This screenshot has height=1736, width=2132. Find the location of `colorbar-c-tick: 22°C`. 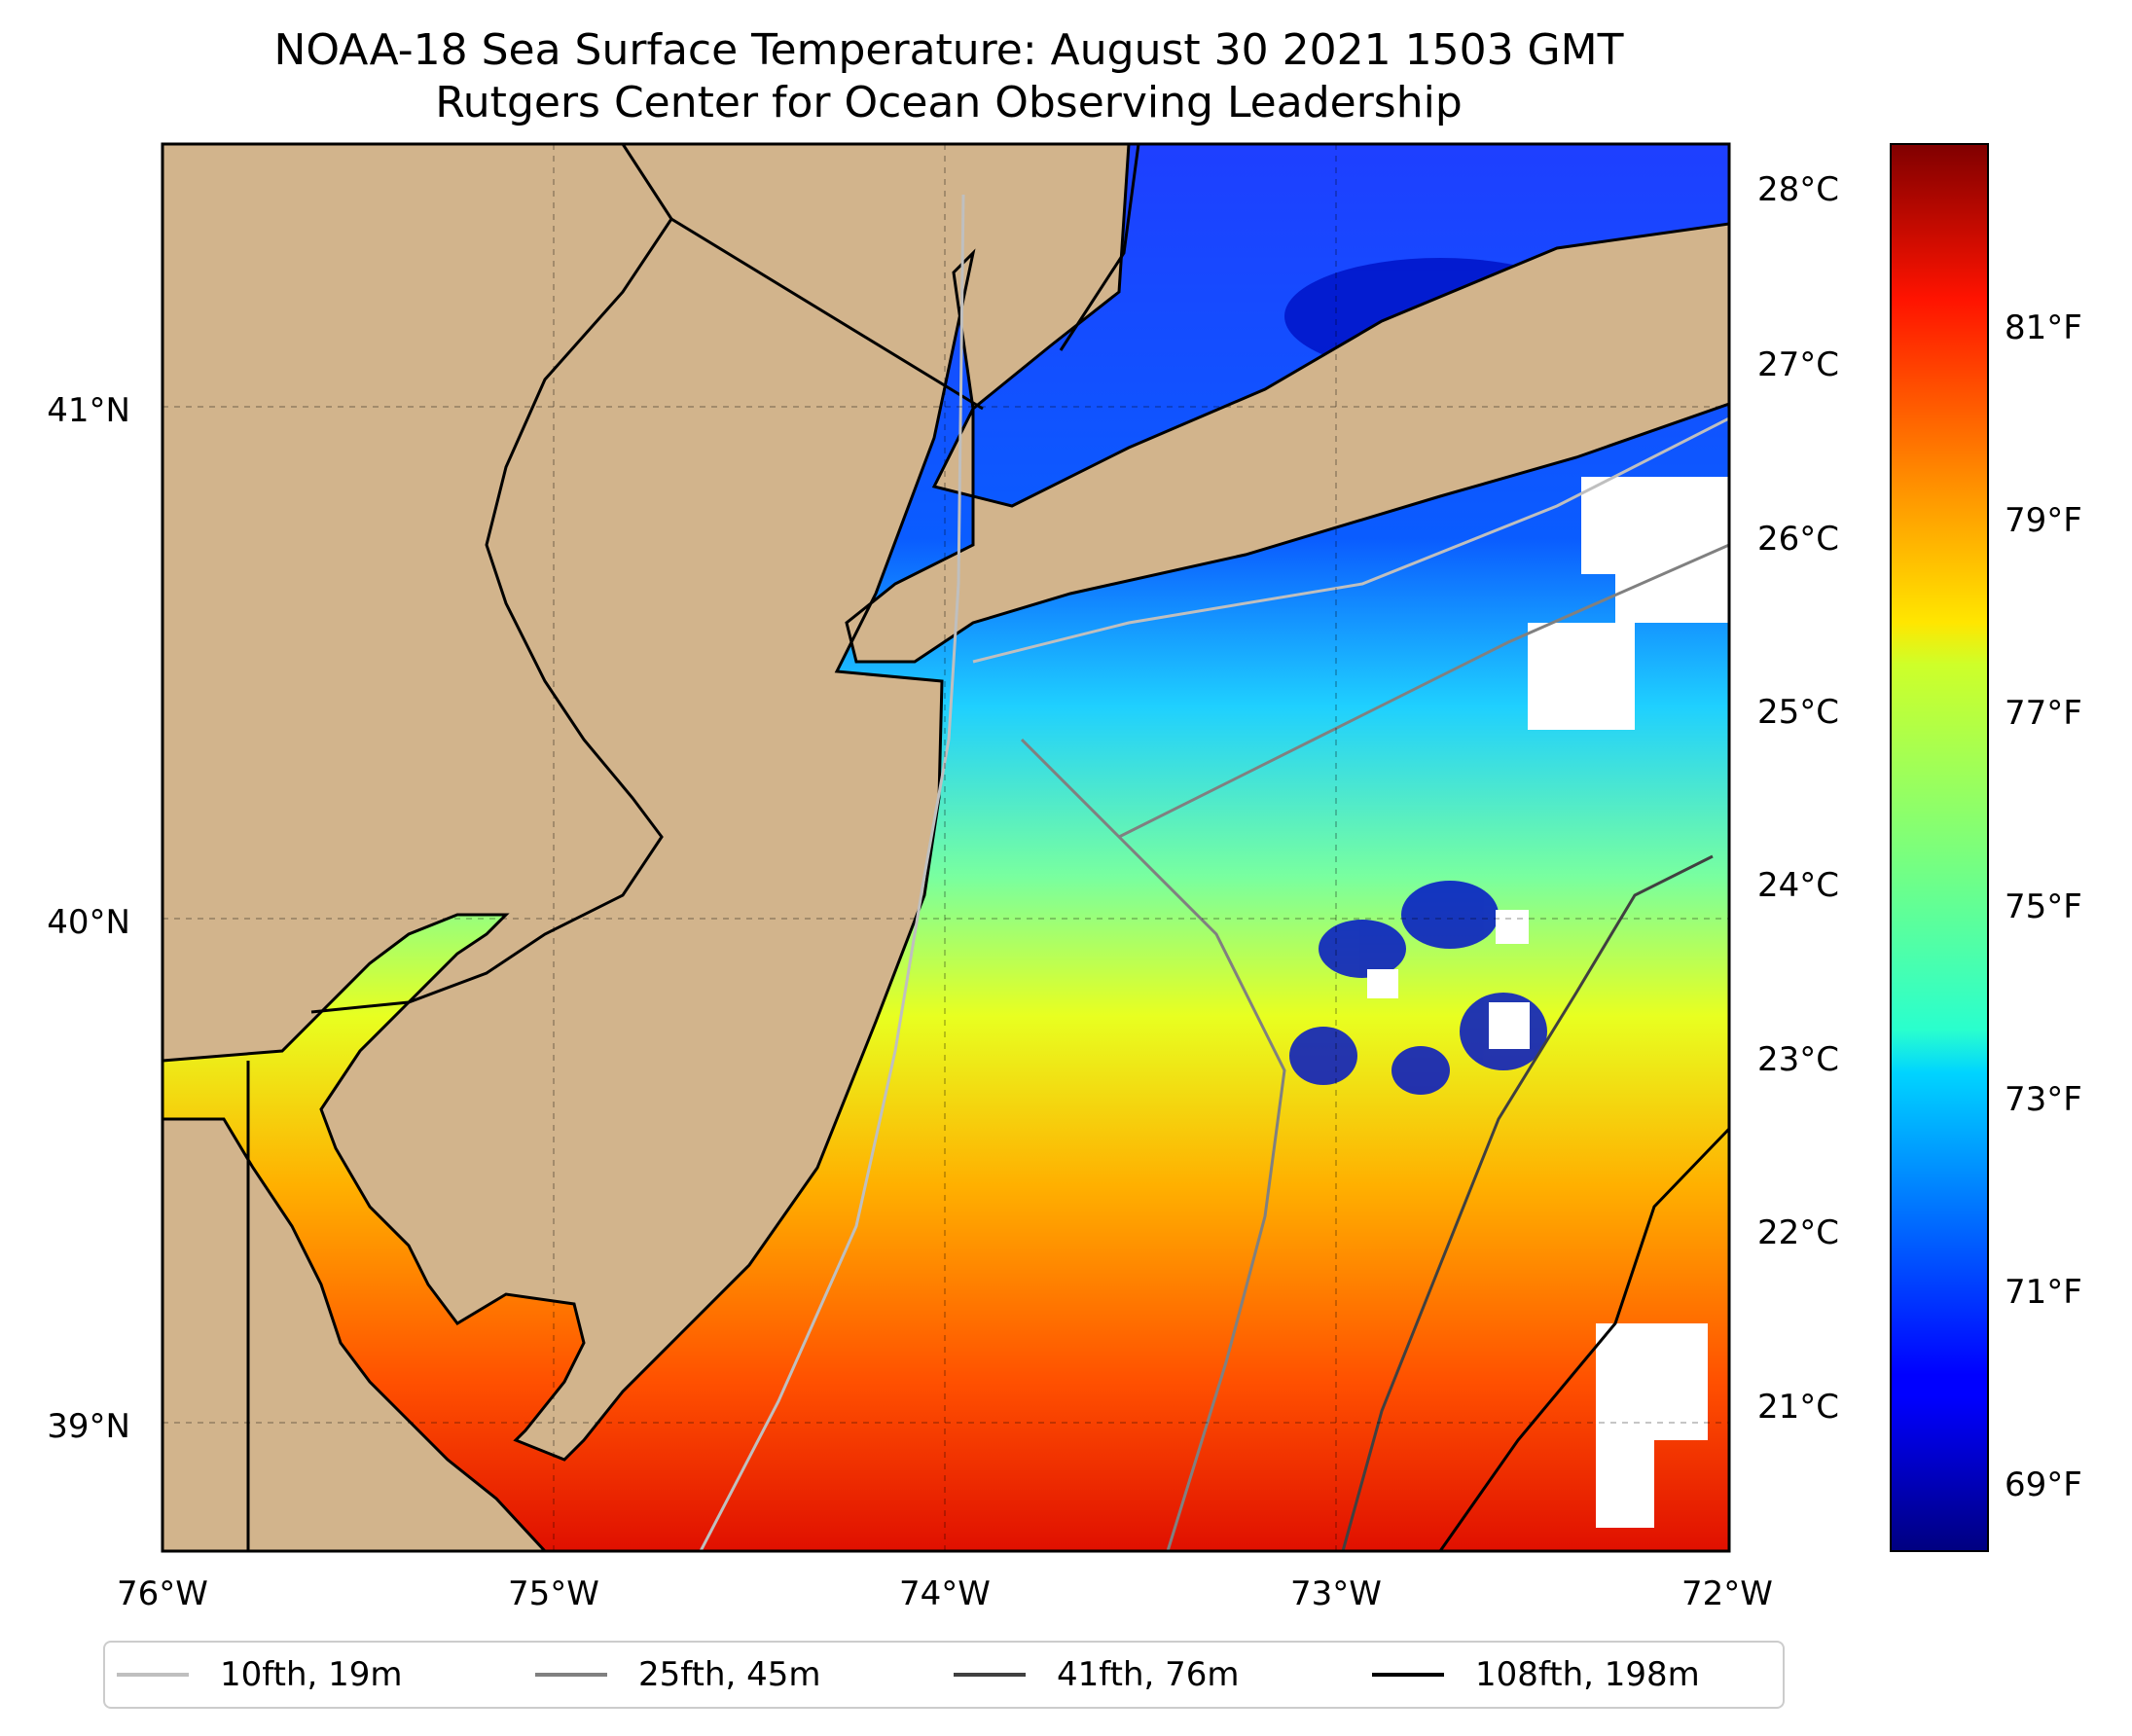

colorbar-c-tick: 22°C is located at coordinates (1799, 1232).